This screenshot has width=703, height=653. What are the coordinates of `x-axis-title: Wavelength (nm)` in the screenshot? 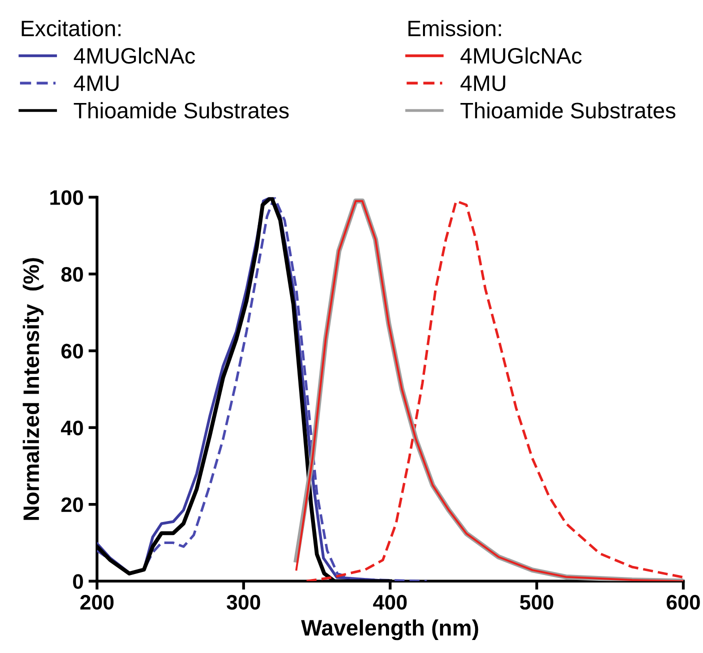 It's located at (389, 629).